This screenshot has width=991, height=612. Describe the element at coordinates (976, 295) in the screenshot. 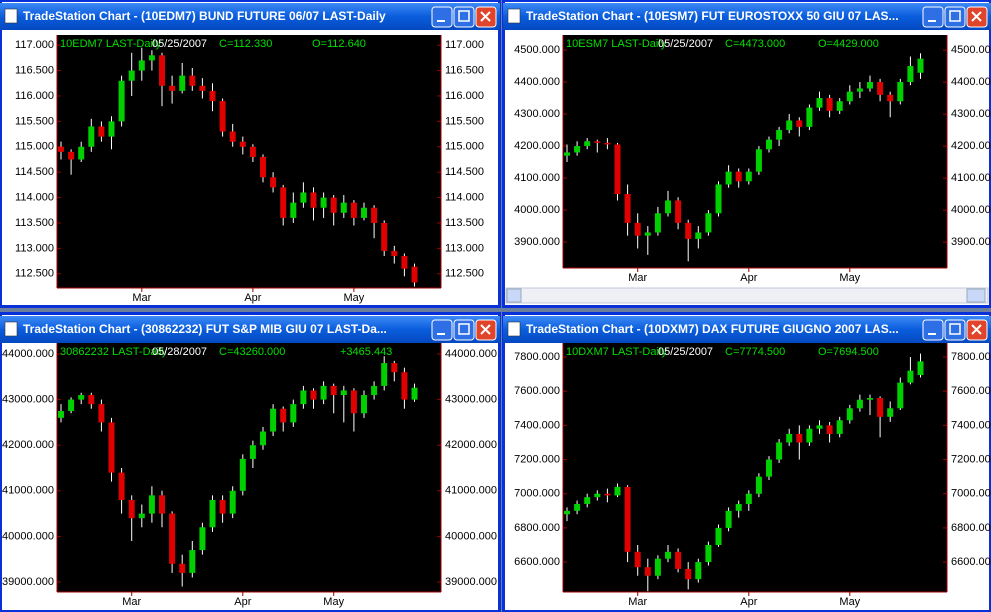

I see `scroll-thumb` at that location.